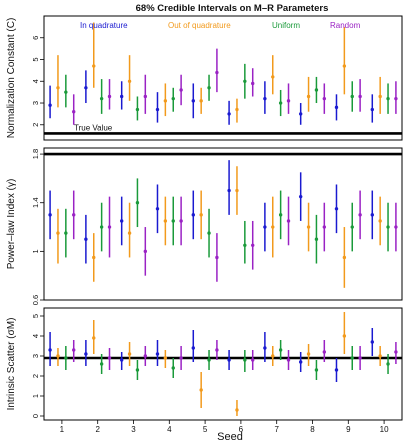  I want to click on y-tick-label: 1.8, so click(35, 154).